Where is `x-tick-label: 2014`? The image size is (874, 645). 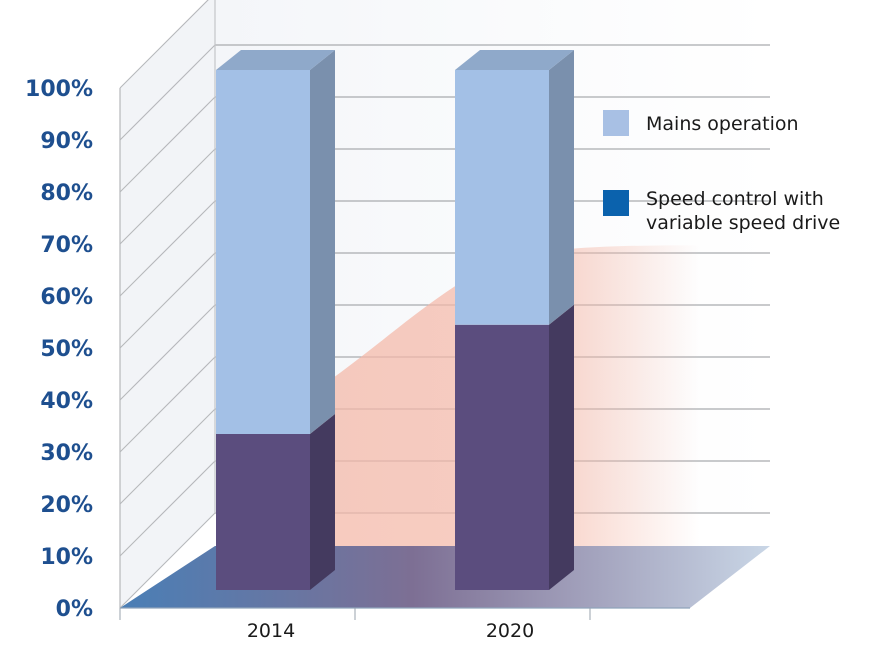 x-tick-label: 2014 is located at coordinates (271, 631).